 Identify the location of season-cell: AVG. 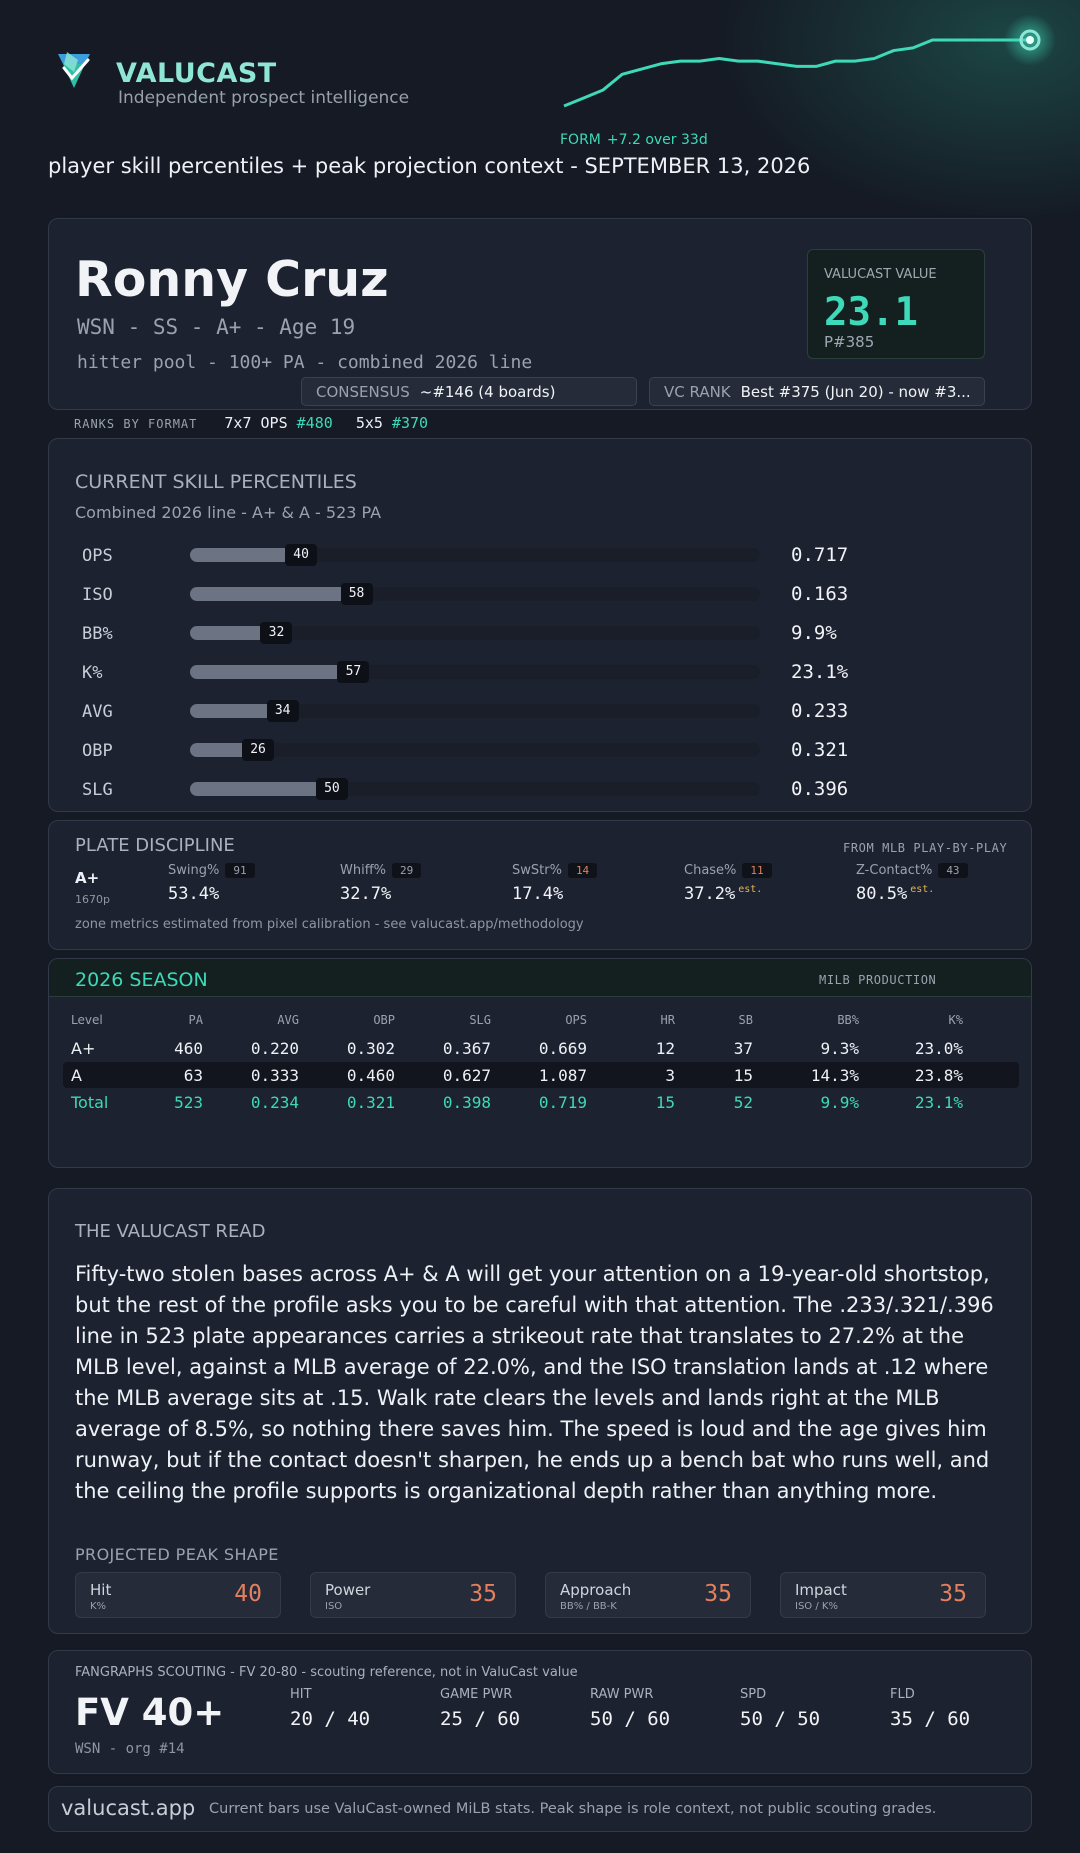
(288, 1020).